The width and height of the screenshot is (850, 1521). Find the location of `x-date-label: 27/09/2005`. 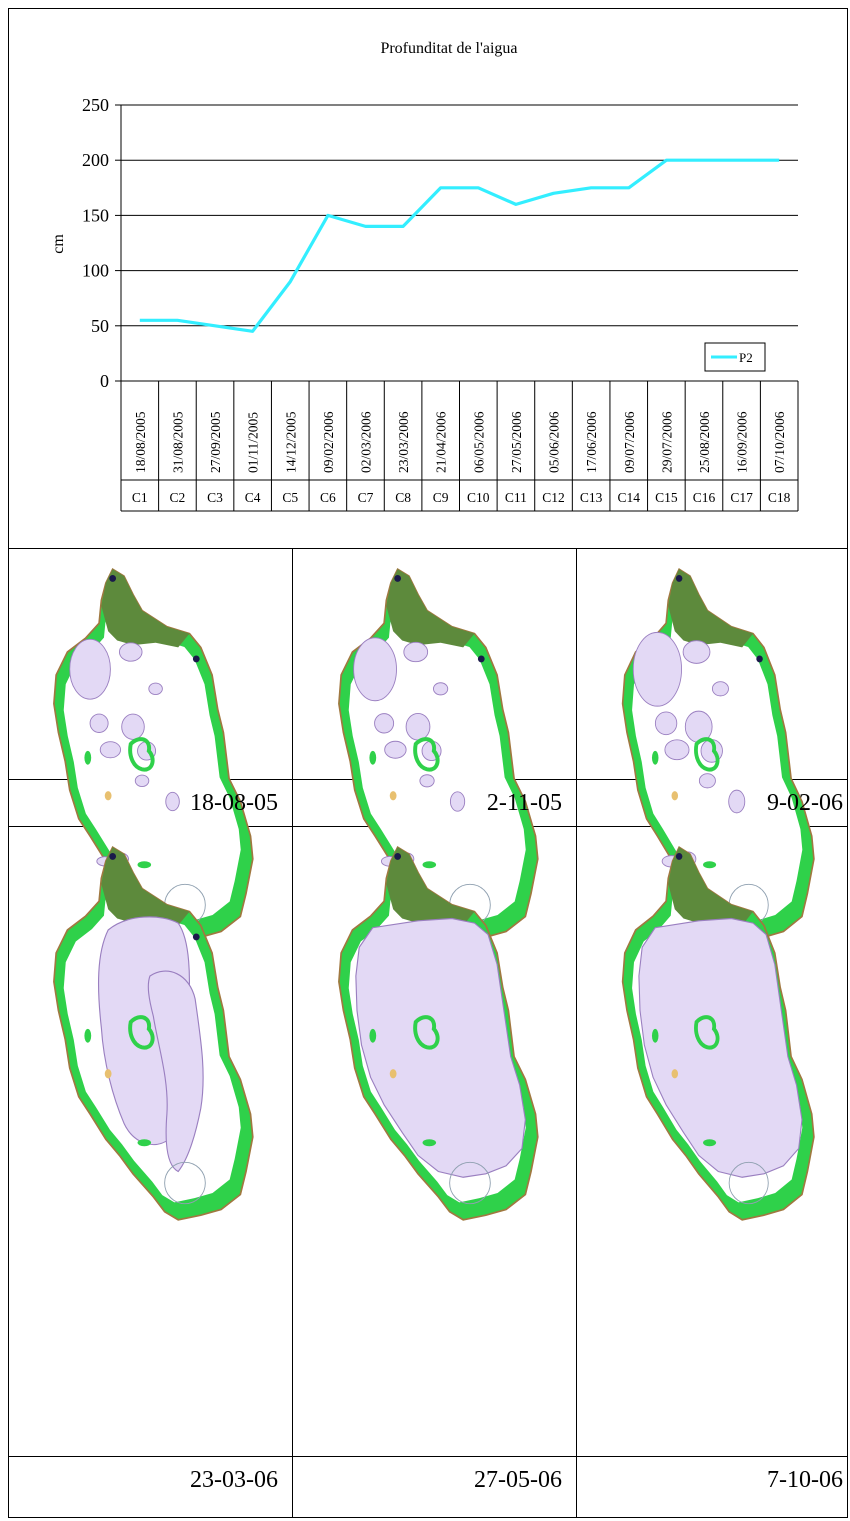

x-date-label: 27/09/2005 is located at coordinates (215, 442).